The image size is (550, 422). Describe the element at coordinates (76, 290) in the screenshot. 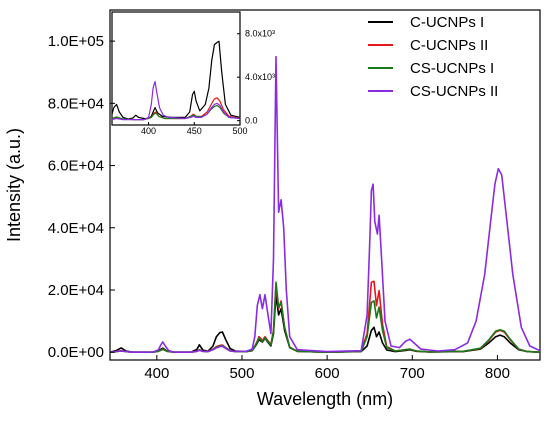

I see `y-tick-label: 2.0E+04` at that location.